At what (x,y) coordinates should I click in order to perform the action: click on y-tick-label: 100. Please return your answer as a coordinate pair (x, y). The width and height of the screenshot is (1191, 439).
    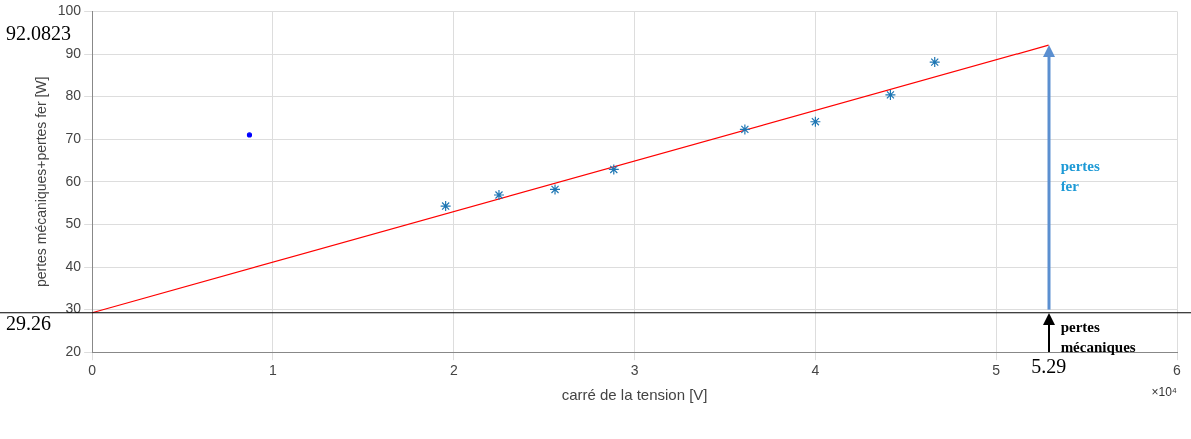
    Looking at the image, I should click on (69, 10).